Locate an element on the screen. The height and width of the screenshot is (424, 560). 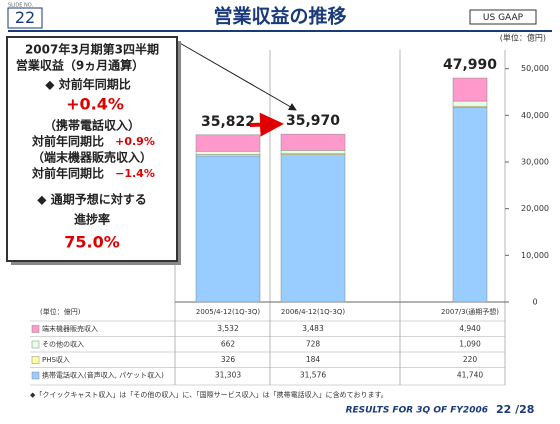
callout-value: +0.9% is located at coordinates (135, 141).